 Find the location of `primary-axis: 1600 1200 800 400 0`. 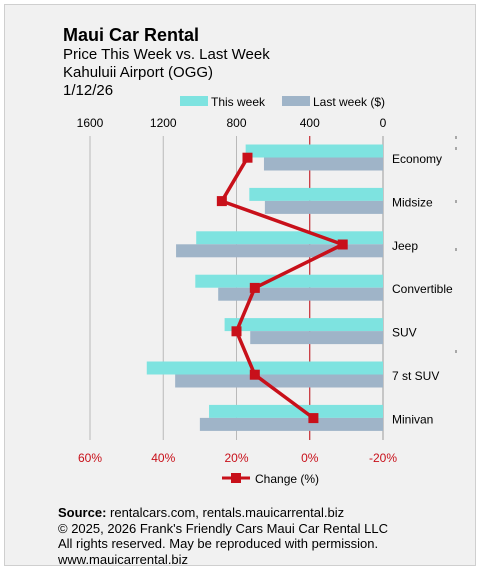

primary-axis: 1600 1200 800 400 0 is located at coordinates (232, 123).